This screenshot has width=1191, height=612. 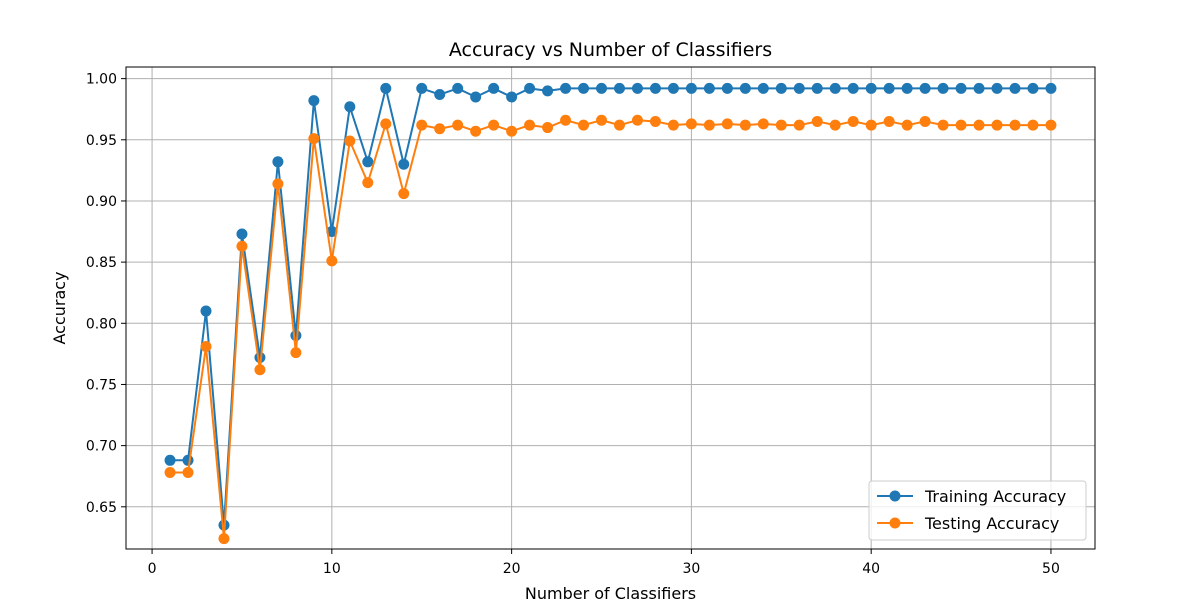 I want to click on y-tick-label: 0.85, so click(x=101, y=263).